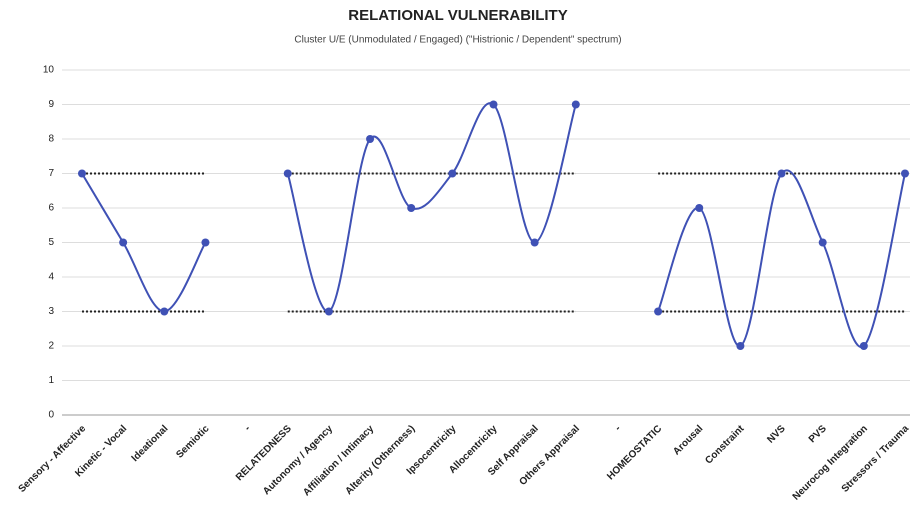  Describe the element at coordinates (457, 15) in the screenshot. I see `chart-title: RELATIONAL VULNERABILITY` at that location.